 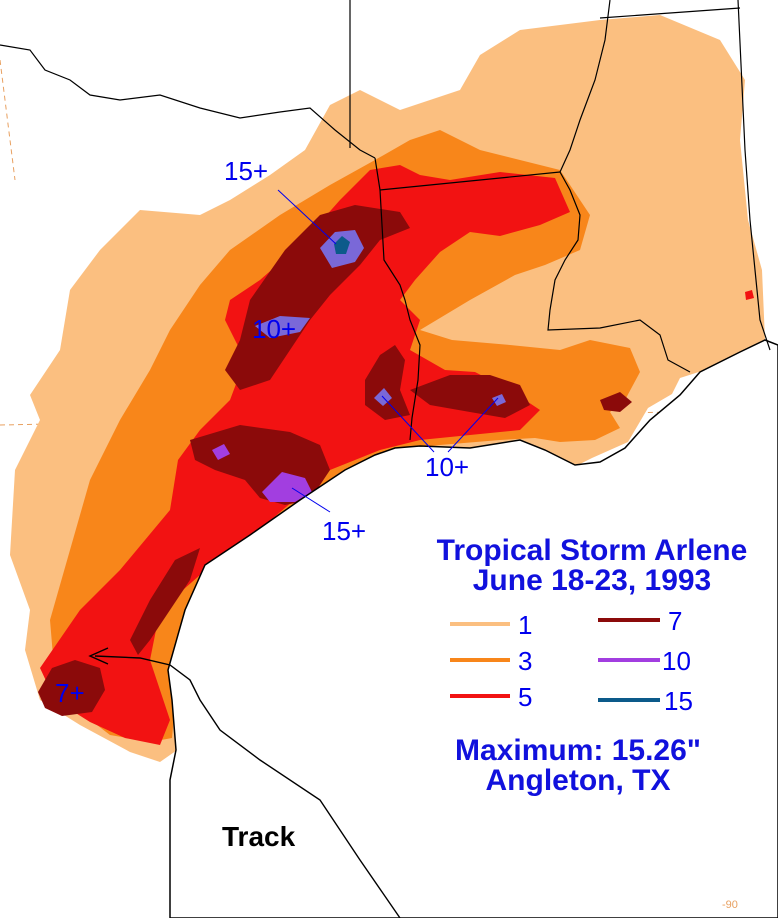 I want to click on mississippi-river, so click(x=619, y=272).